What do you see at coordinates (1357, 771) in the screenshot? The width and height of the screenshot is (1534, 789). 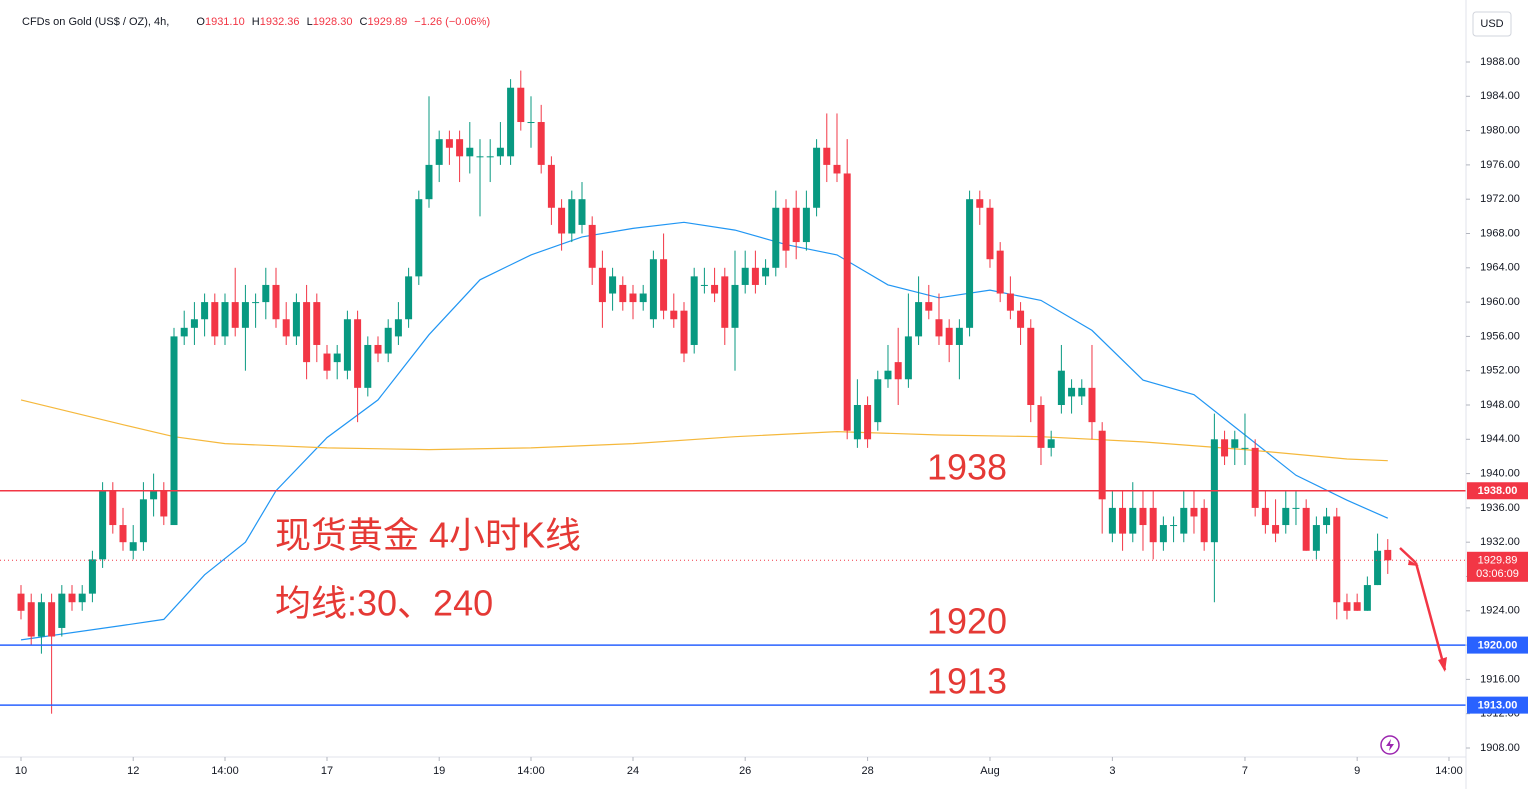 I see `x-tick-label: 9` at bounding box center [1357, 771].